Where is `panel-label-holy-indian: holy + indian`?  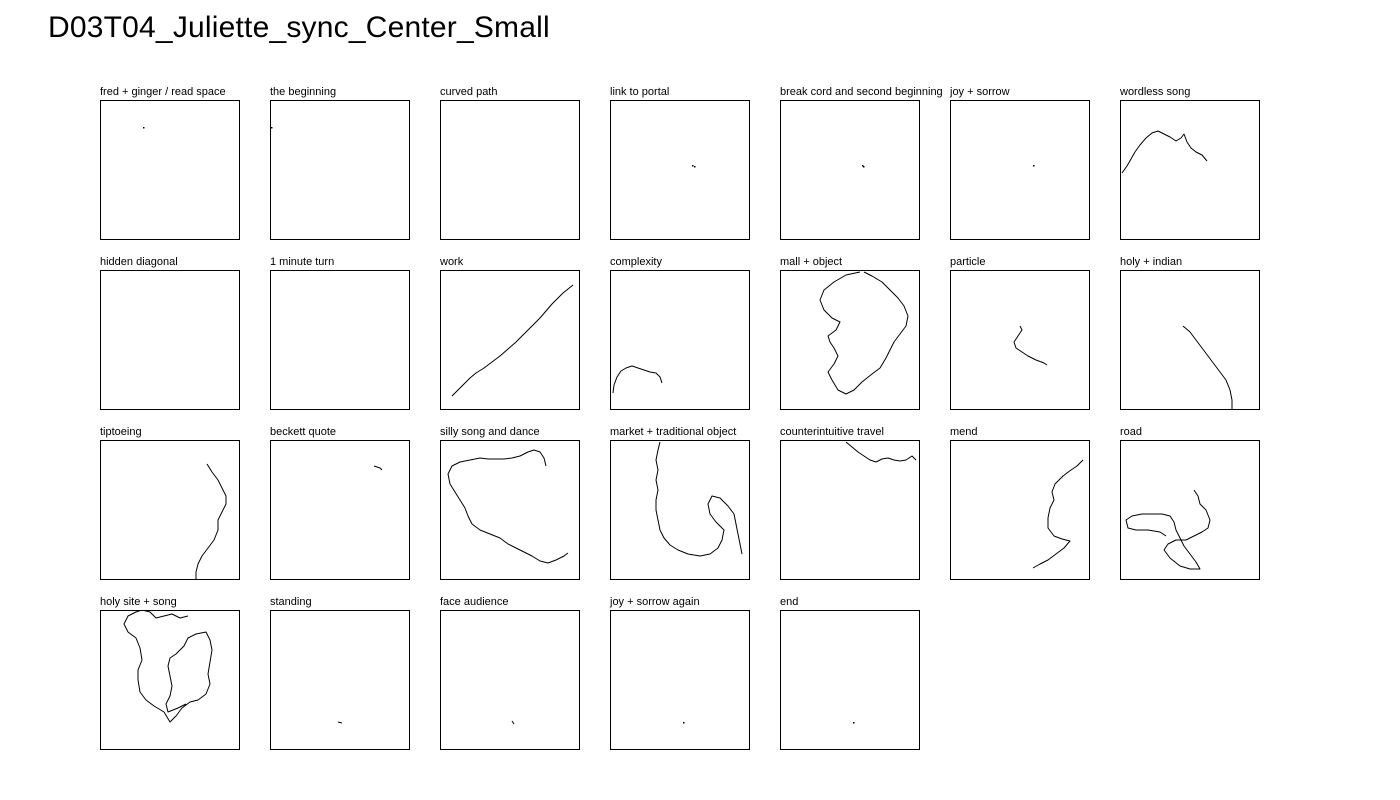 panel-label-holy-indian: holy + indian is located at coordinates (1151, 262).